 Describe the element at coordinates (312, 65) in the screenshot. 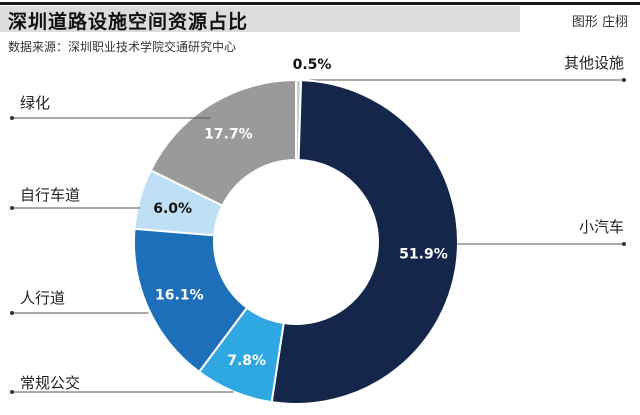

I see `slice-percent-label: 0.5%` at that location.